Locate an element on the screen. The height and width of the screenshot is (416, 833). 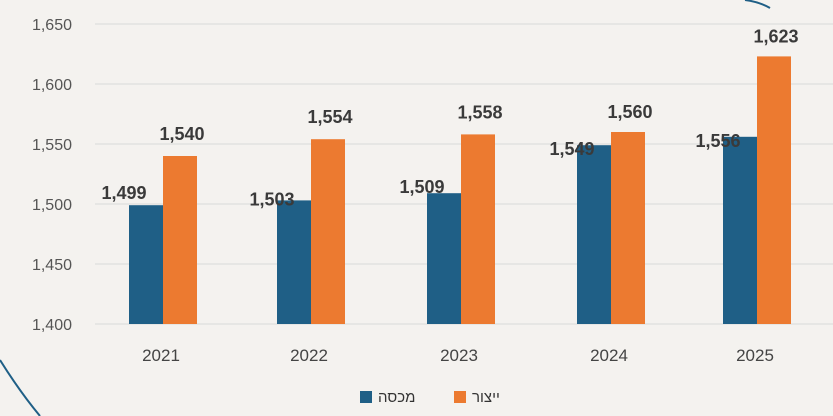
x-category-label: 2025 is located at coordinates (755, 355).